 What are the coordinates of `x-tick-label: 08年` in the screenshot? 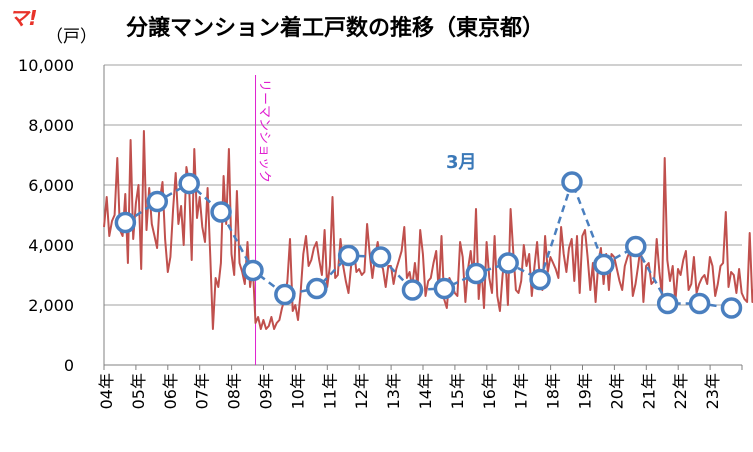 It's located at (234, 391).